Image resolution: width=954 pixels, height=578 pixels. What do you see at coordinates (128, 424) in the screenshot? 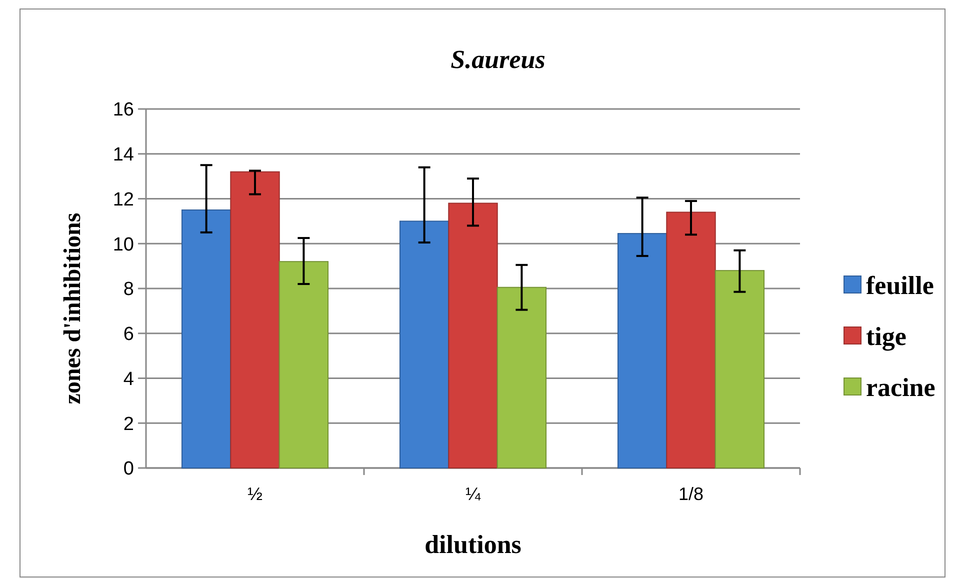
I see `y-tick-label: 2` at bounding box center [128, 424].